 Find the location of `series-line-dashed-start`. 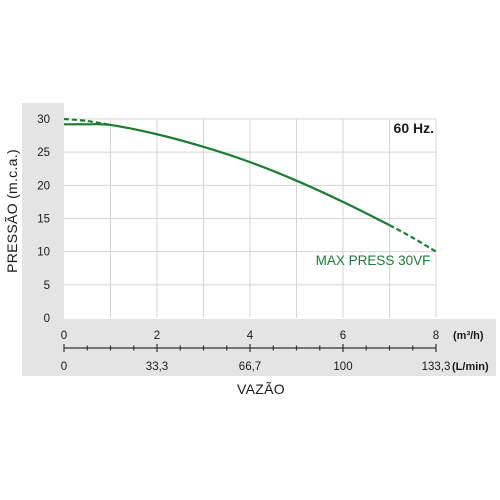

series-line-dashed-start is located at coordinates (87, 122).